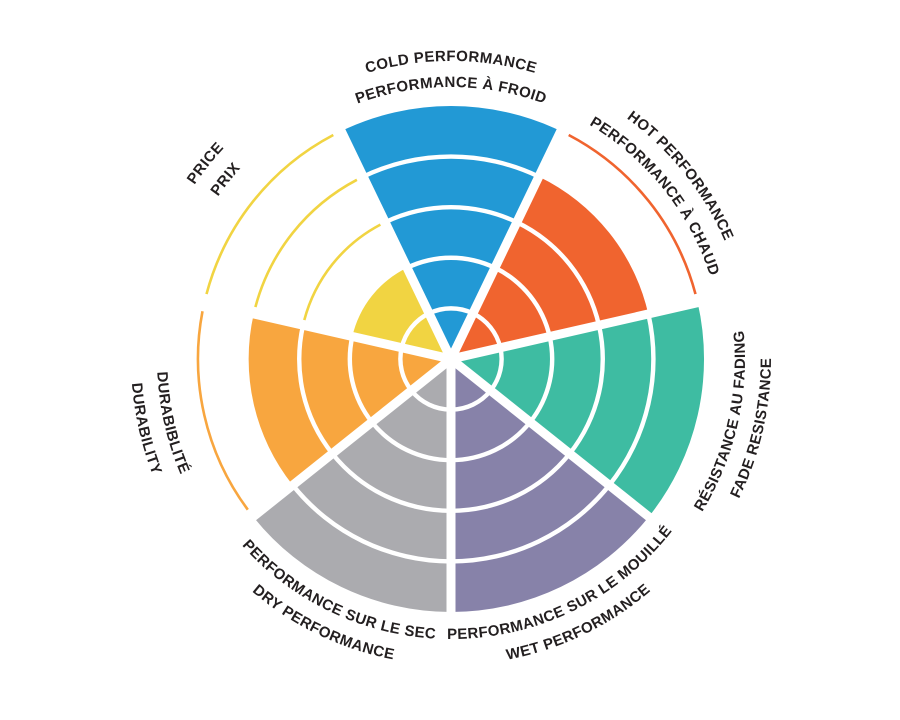 Image resolution: width=900 pixels, height=720 pixels. I want to click on sector-label-hot-performance-line1: HOT PERFORMANCE, so click(680, 175).